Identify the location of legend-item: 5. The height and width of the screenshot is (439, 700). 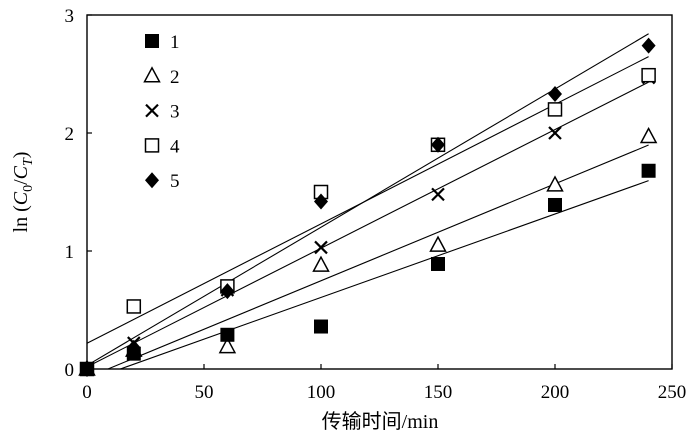
(162, 181).